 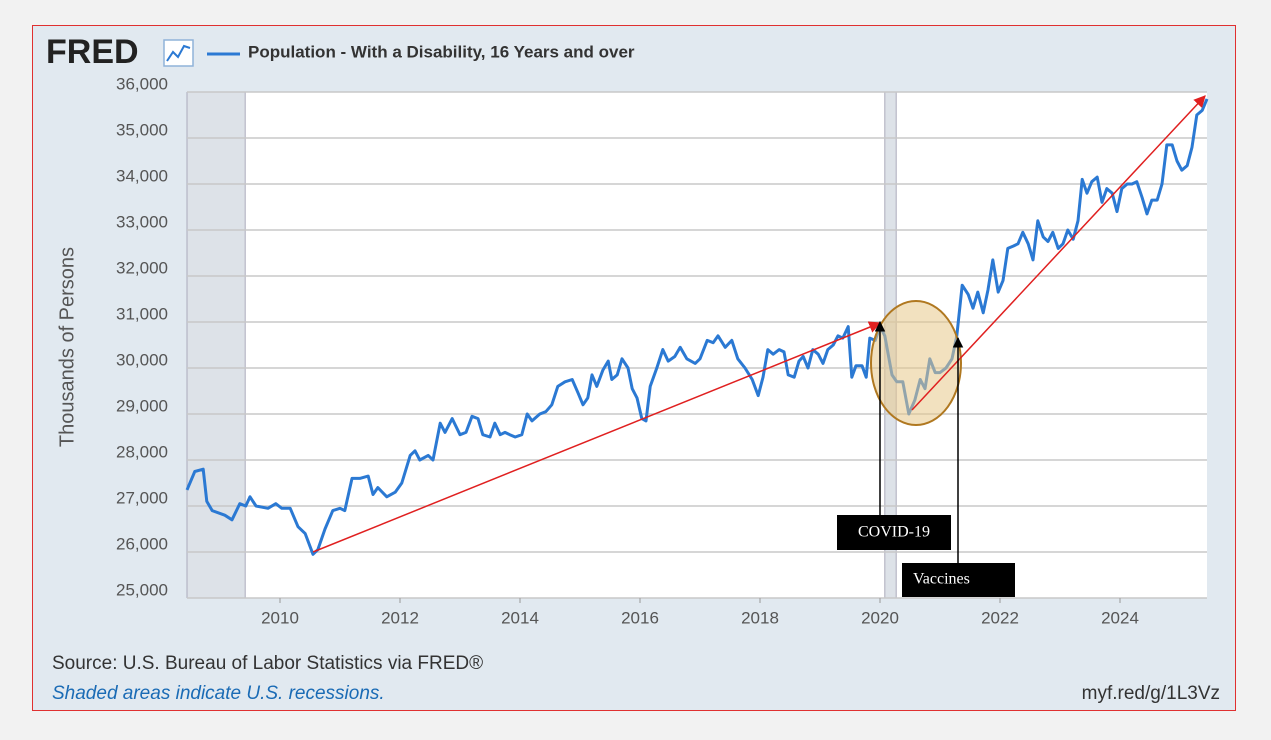 I want to click on x-tick-label: 2020, so click(x=880, y=617).